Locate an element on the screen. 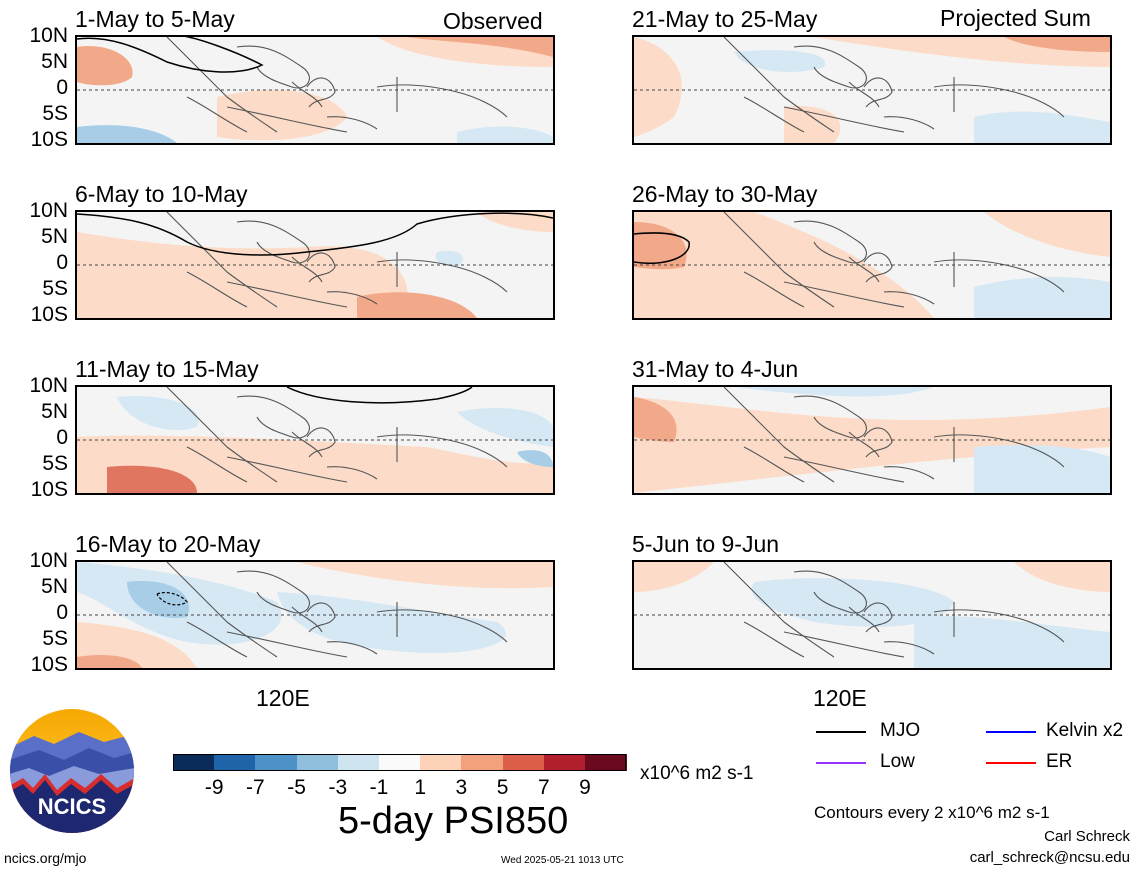 The width and height of the screenshot is (1135, 873). main-title: 5-day PSI850 is located at coordinates (453, 821).